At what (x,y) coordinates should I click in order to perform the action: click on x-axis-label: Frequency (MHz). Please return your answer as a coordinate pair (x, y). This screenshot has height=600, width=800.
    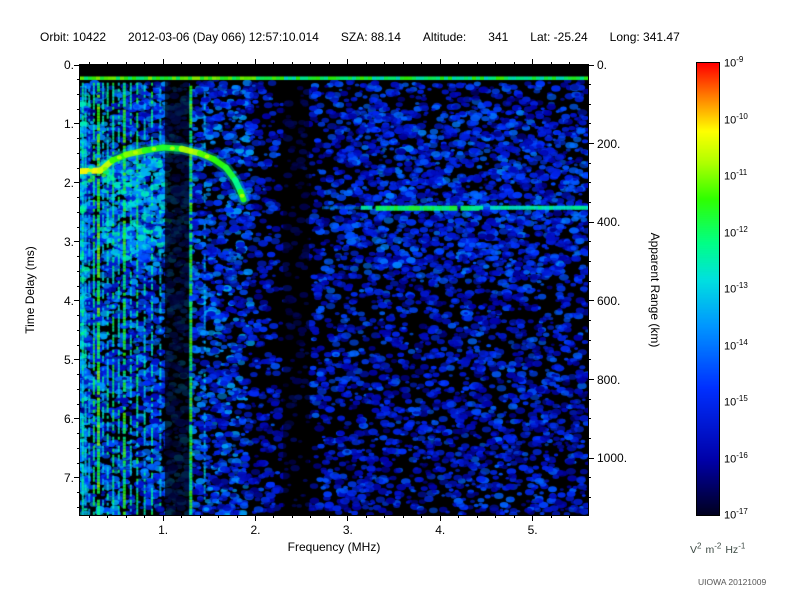
    Looking at the image, I should click on (334, 547).